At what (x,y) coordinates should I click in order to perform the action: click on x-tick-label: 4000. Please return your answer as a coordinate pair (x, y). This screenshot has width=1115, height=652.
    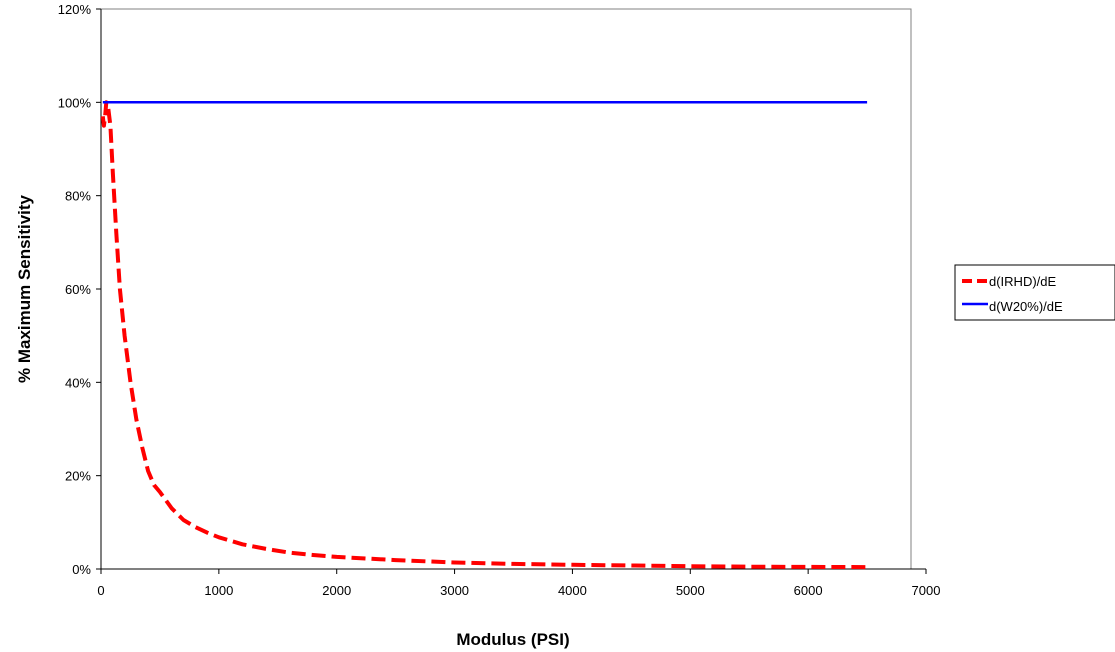
    Looking at the image, I should click on (572, 590).